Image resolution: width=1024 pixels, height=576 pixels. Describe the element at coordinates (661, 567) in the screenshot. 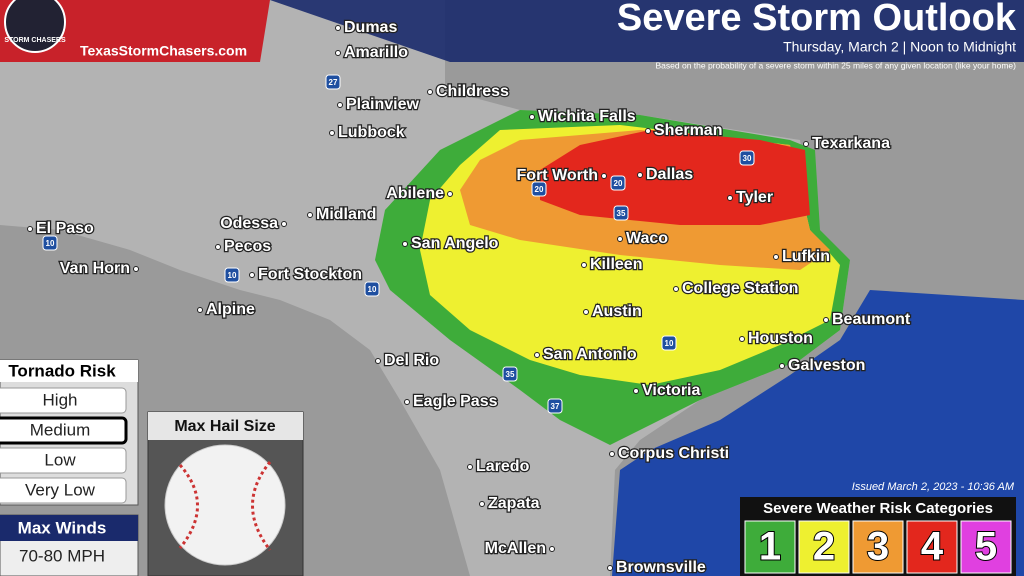

I see `city-label: Brownsville` at that location.